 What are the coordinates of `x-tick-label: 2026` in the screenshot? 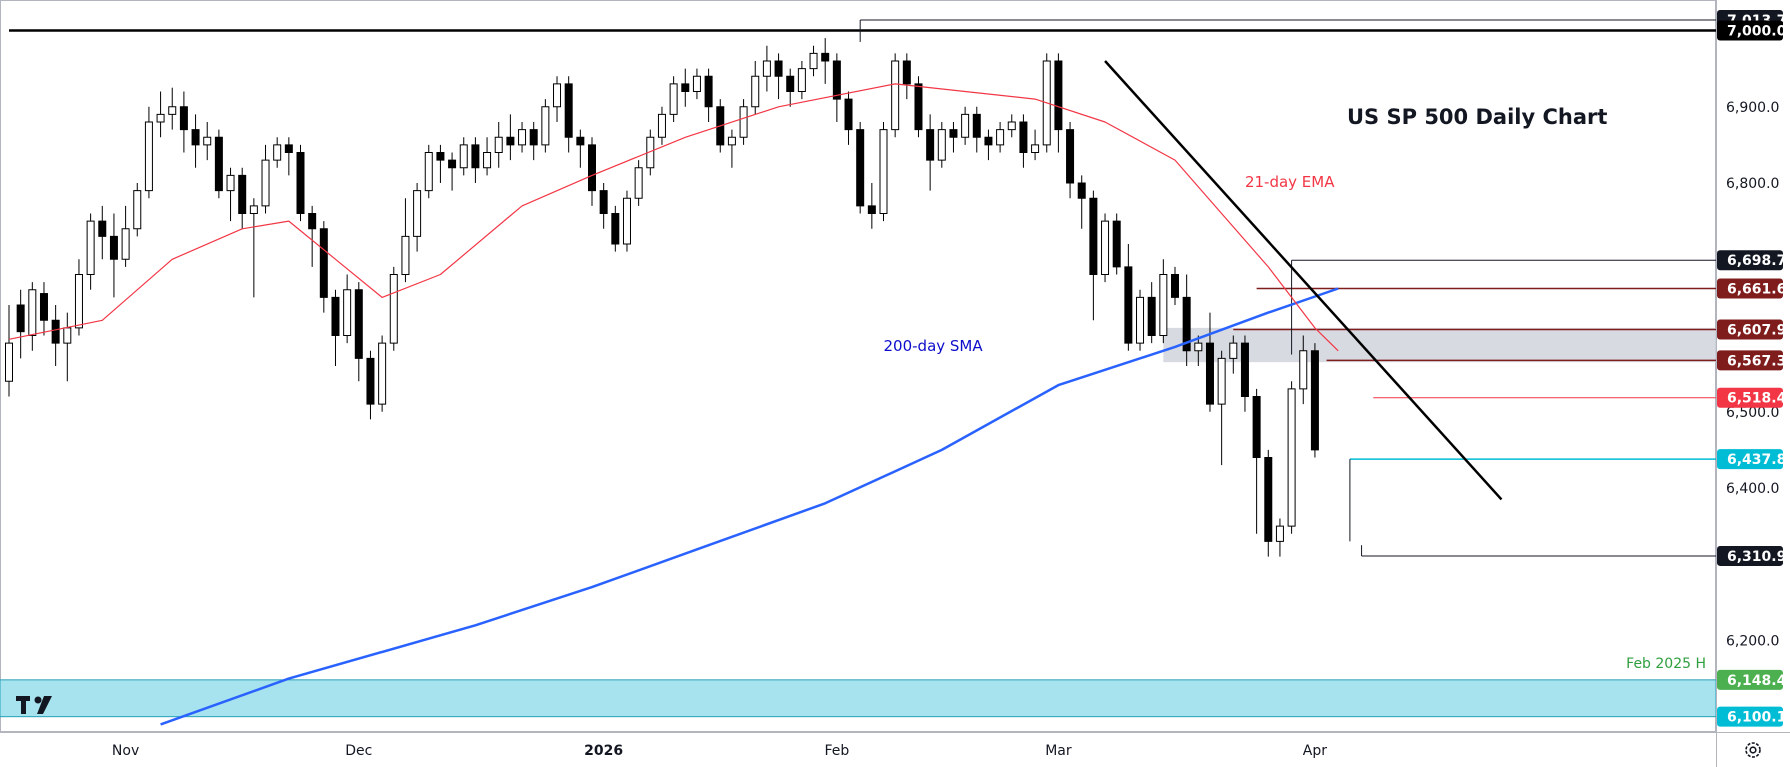 It's located at (603, 751).